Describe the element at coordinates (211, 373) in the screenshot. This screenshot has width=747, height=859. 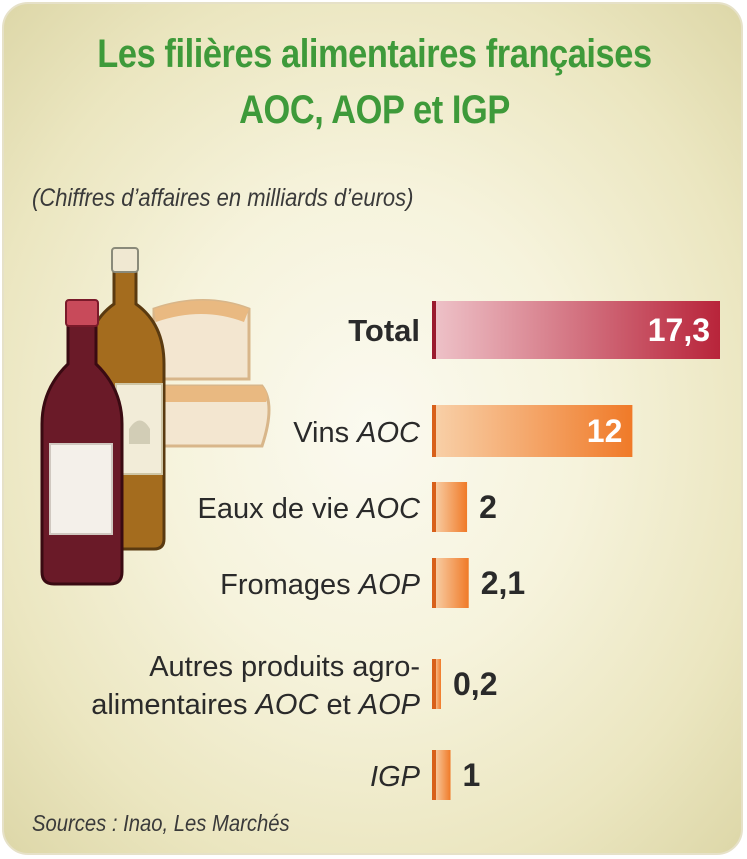
I see `cheese-icon` at that location.